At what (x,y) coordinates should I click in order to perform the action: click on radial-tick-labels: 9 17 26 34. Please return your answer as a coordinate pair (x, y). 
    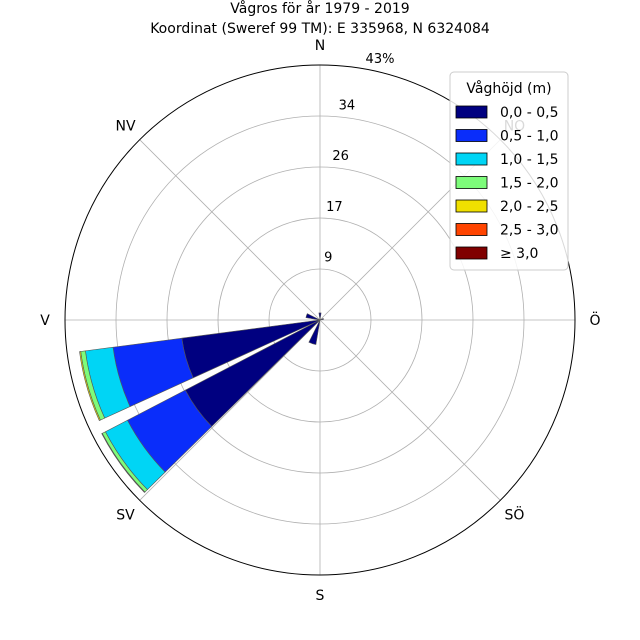
    Looking at the image, I should click on (339, 182).